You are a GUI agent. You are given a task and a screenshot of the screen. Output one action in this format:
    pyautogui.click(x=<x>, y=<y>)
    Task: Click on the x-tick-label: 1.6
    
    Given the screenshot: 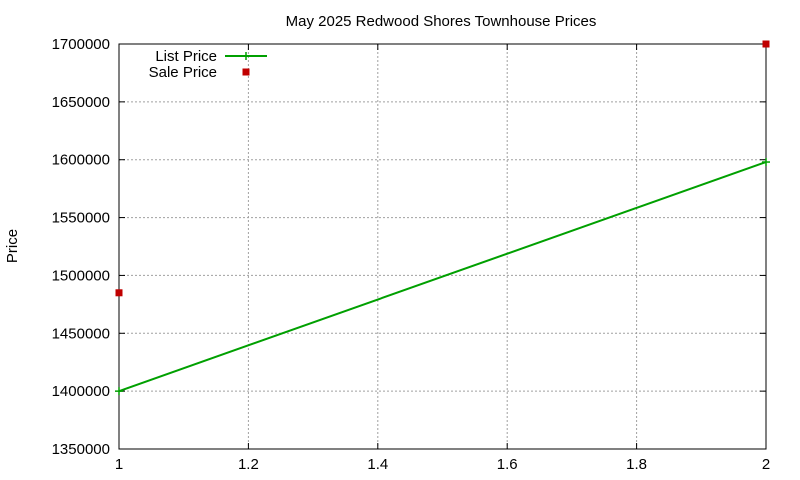 What is the action you would take?
    pyautogui.click(x=507, y=464)
    